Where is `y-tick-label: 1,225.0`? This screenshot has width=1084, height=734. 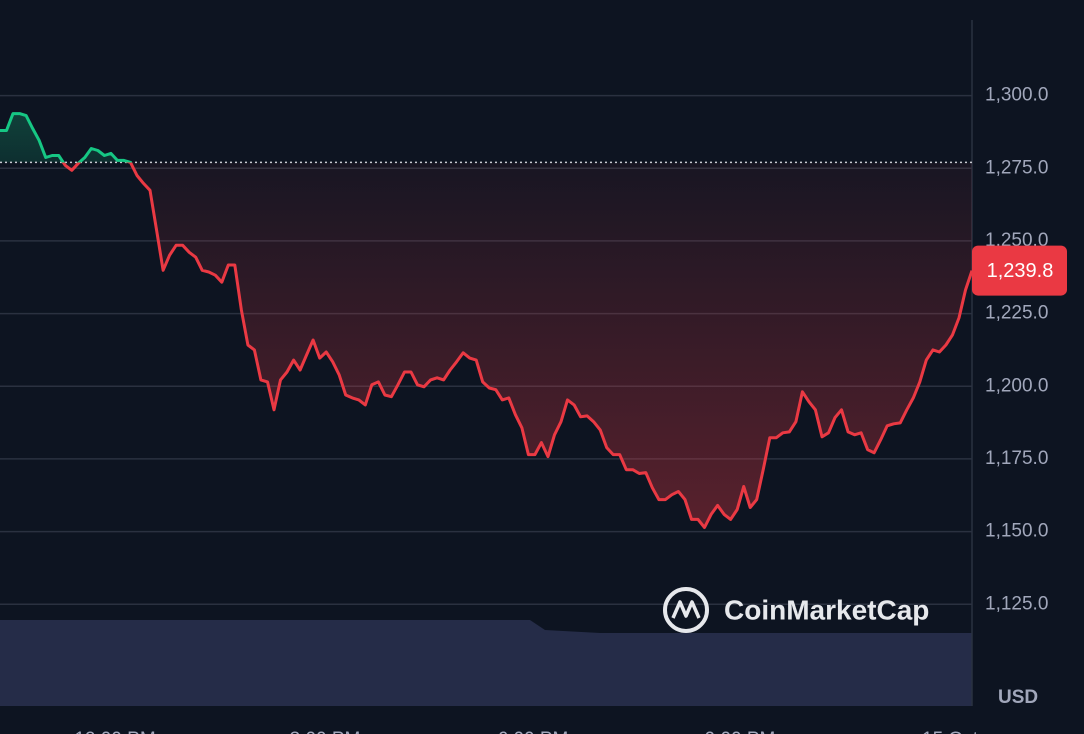 y-tick-label: 1,225.0 is located at coordinates (1016, 313).